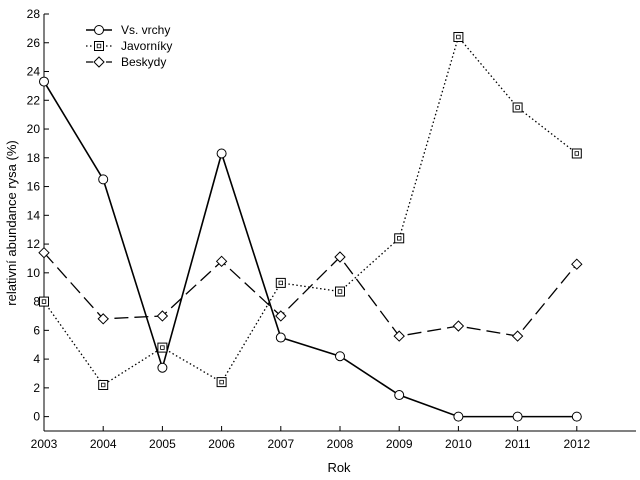 This screenshot has height=480, width=640. What do you see at coordinates (34, 14) in the screenshot?
I see `y-tick-label: 28` at bounding box center [34, 14].